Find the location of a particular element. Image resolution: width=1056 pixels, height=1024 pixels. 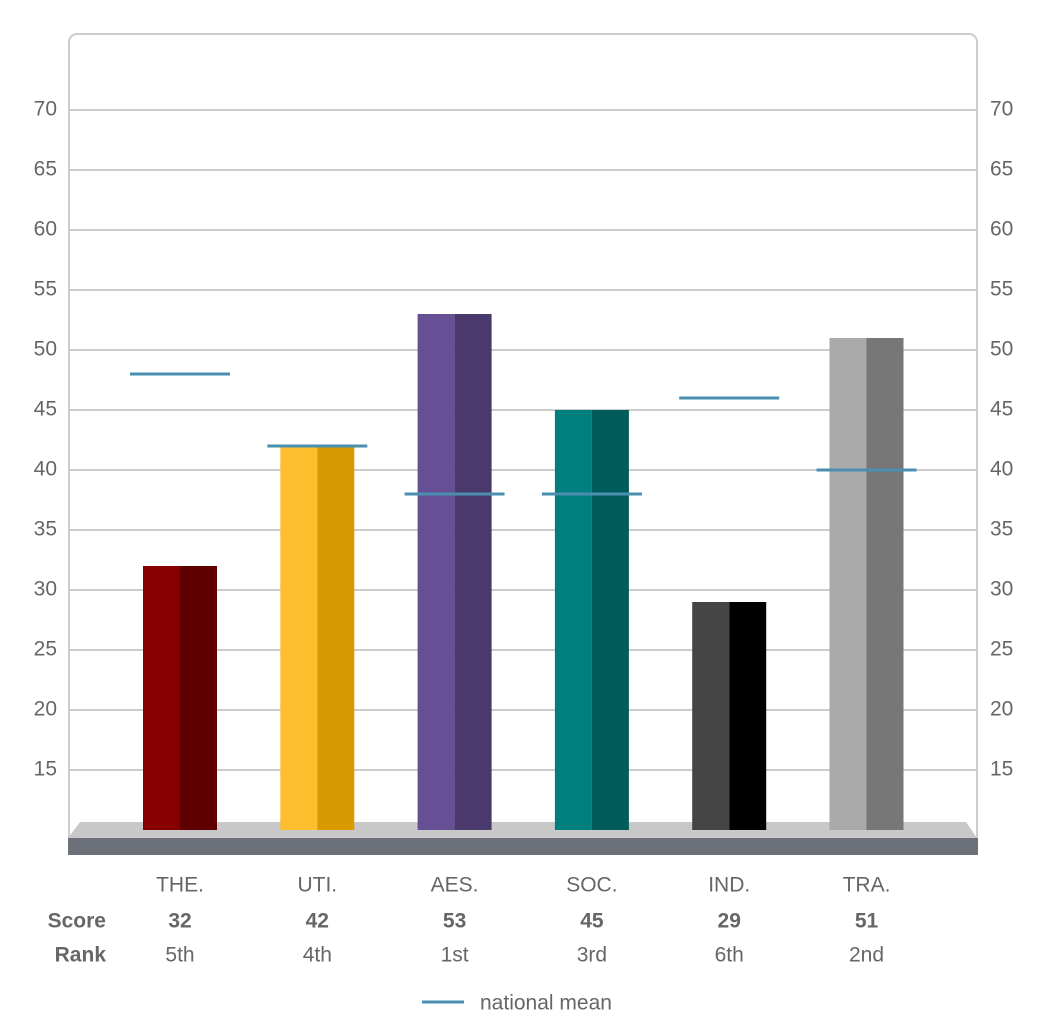

y2-tick-label: 30 is located at coordinates (1001, 589).